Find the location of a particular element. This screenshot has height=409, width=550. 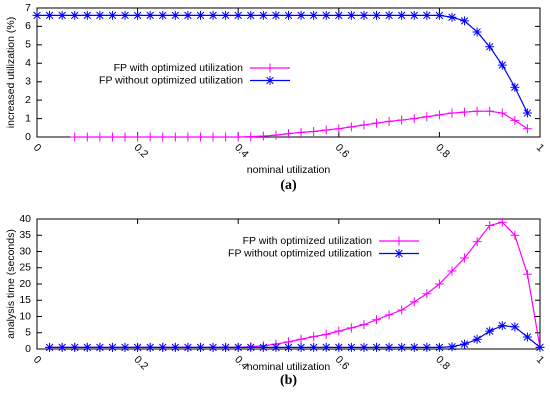

legend-label: FP with optimized utilization is located at coordinates (308, 241).